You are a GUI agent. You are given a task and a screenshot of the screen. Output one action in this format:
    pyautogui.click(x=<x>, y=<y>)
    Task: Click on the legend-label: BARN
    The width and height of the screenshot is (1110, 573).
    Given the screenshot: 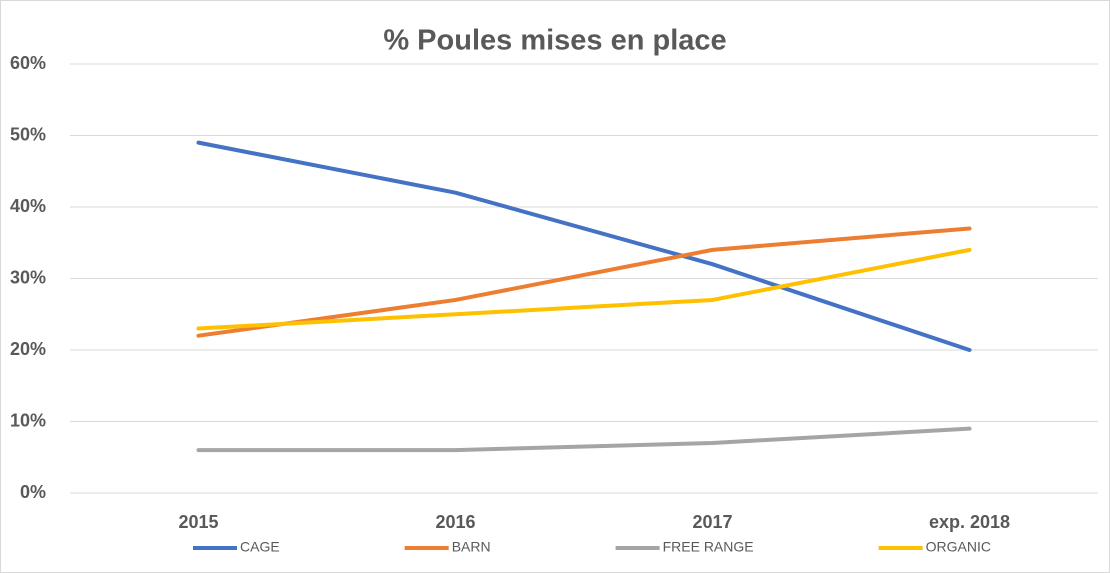 What is the action you would take?
    pyautogui.click(x=471, y=547)
    